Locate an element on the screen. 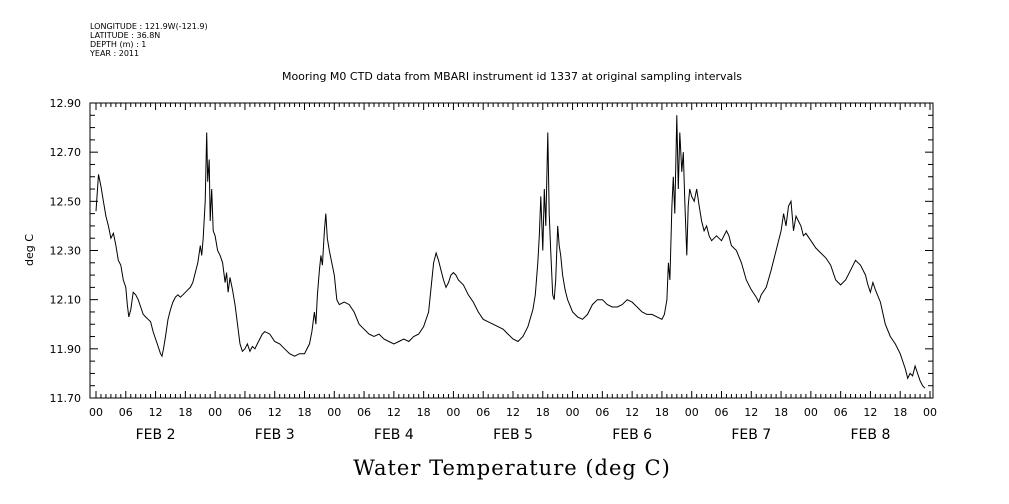  day-label: FEB 7 is located at coordinates (751, 435).